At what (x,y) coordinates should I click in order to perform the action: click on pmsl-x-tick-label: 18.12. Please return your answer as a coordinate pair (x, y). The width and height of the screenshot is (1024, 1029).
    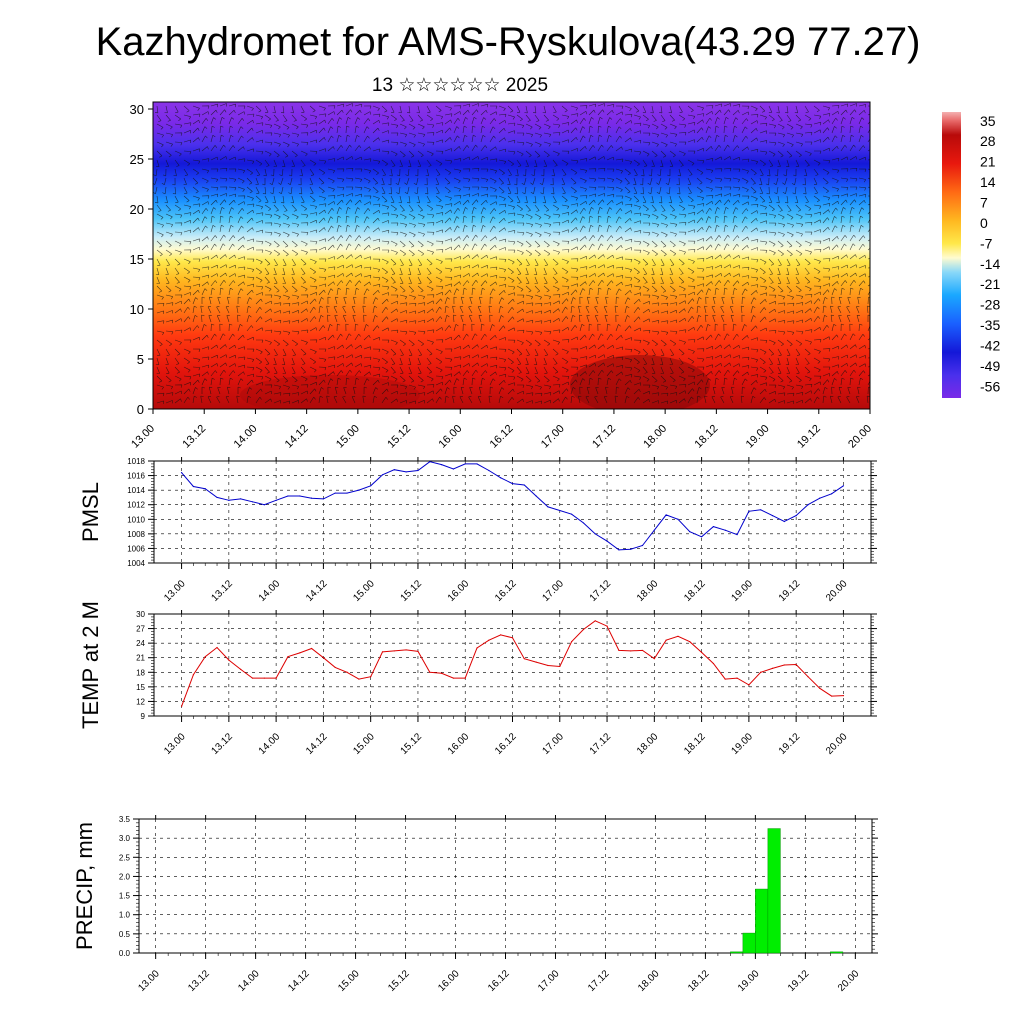
    Looking at the image, I should click on (695, 591).